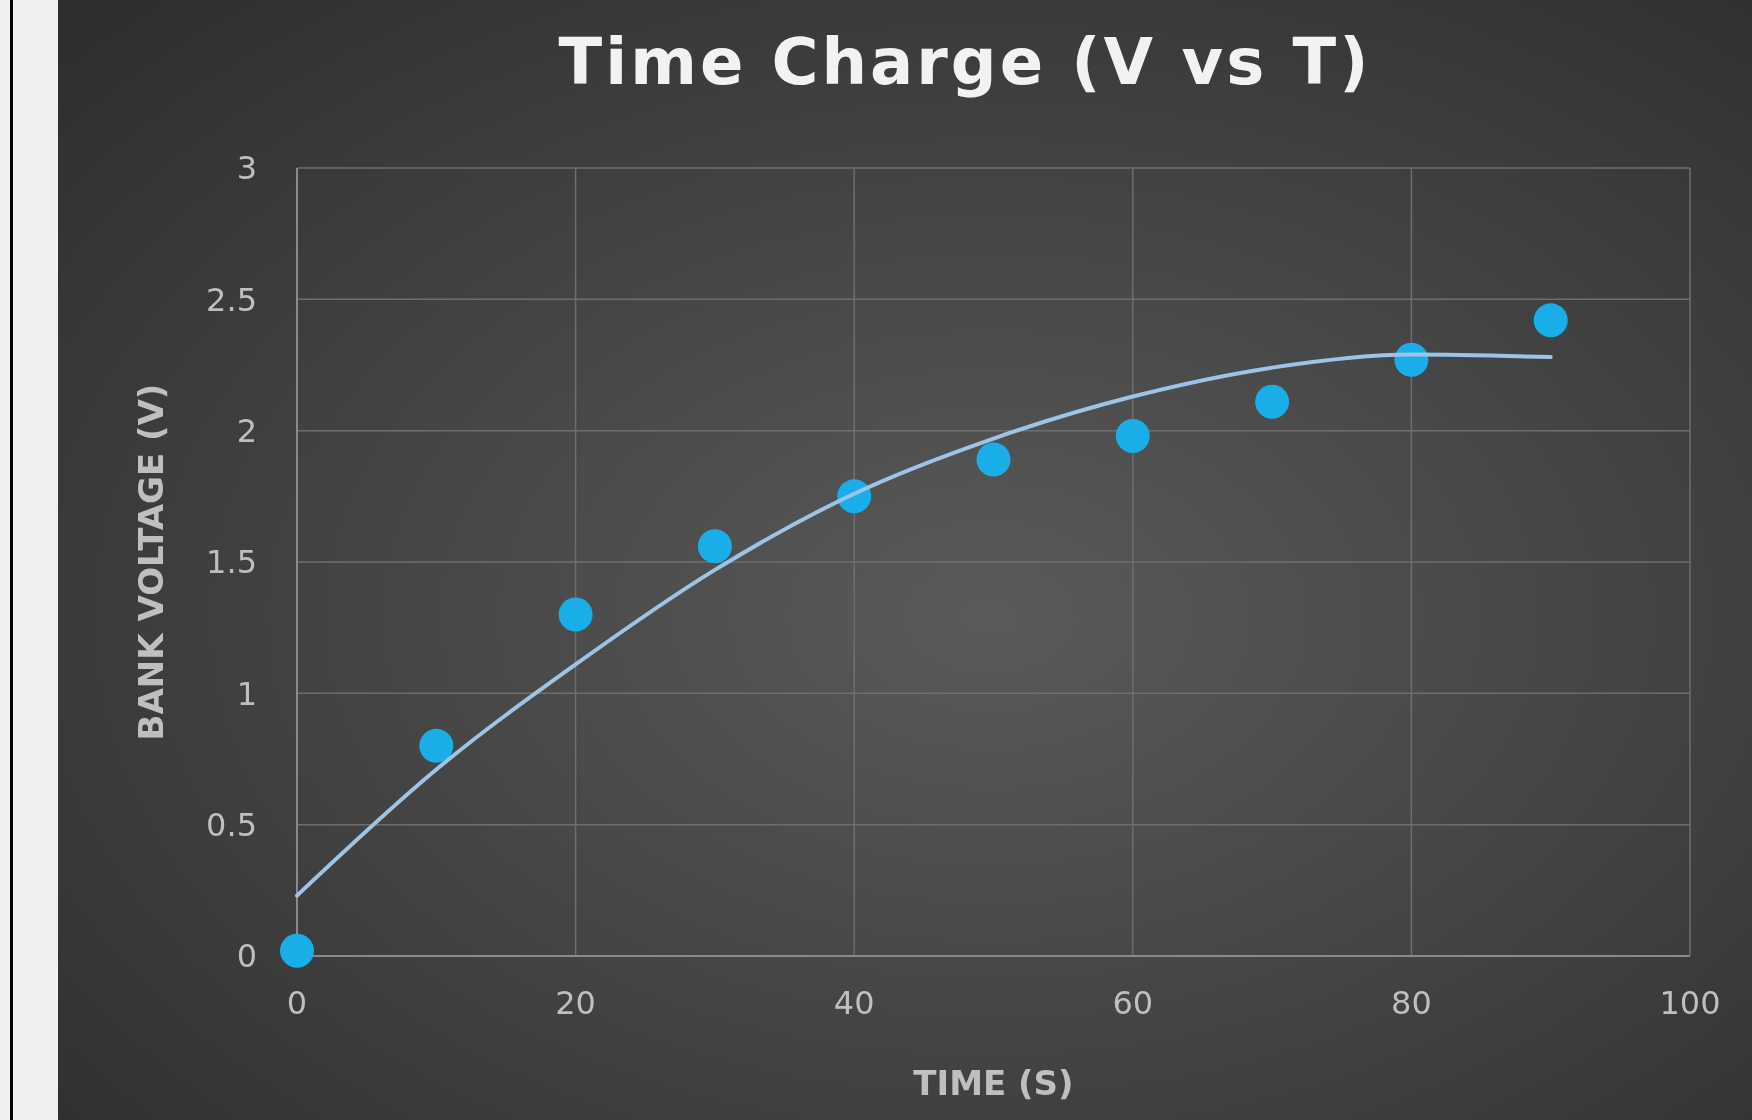 The image size is (1752, 1120). Describe the element at coordinates (297, 1003) in the screenshot. I see `x-tick-label: 0` at that location.